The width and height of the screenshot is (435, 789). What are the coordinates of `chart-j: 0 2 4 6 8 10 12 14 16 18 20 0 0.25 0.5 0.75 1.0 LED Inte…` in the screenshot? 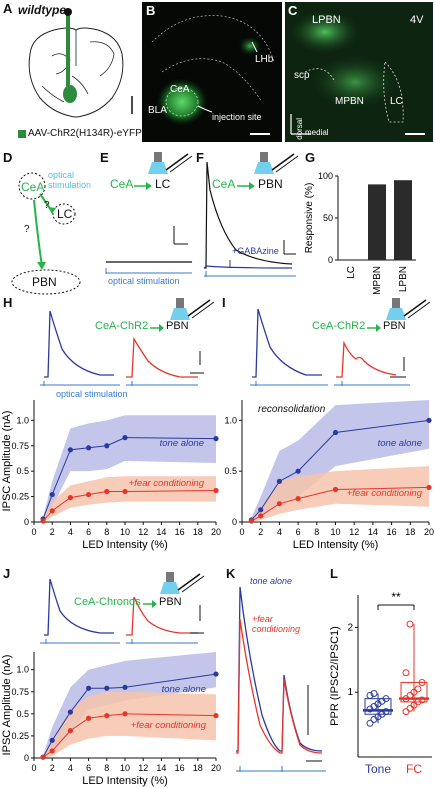 It's located at (111, 719).